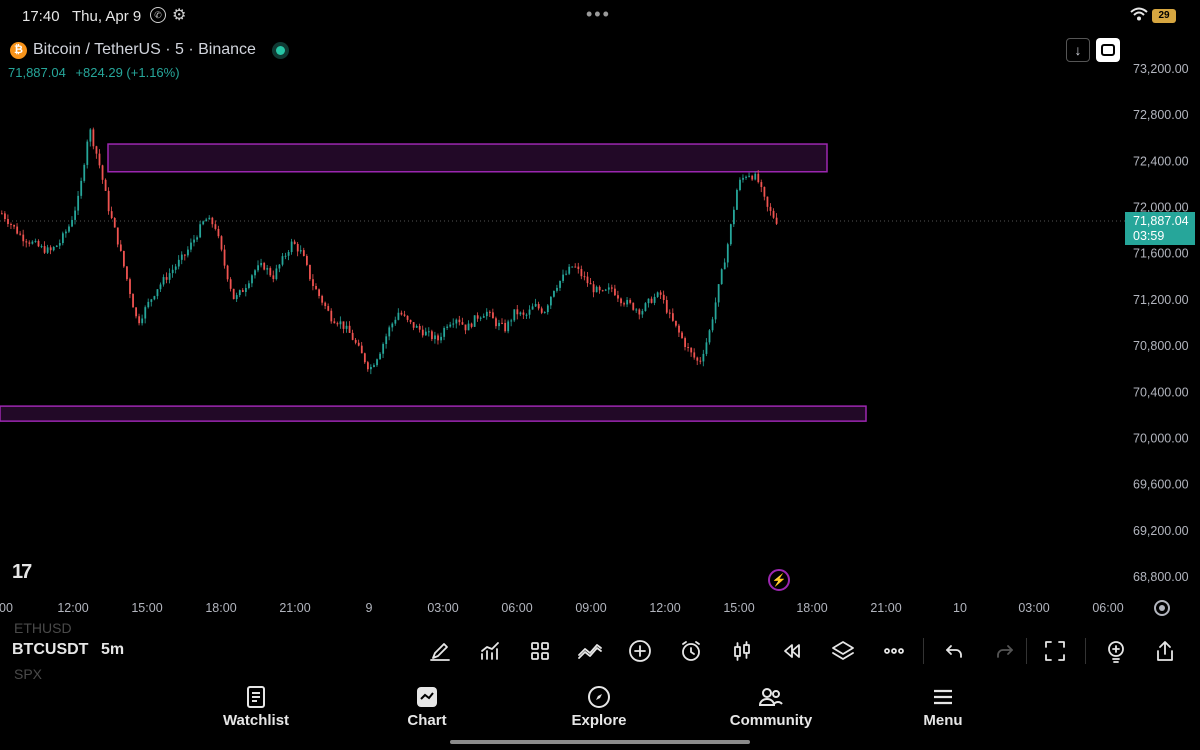 The height and width of the screenshot is (750, 1200). What do you see at coordinates (1161, 254) in the screenshot?
I see `y-tick-label: 71,600.00` at bounding box center [1161, 254].